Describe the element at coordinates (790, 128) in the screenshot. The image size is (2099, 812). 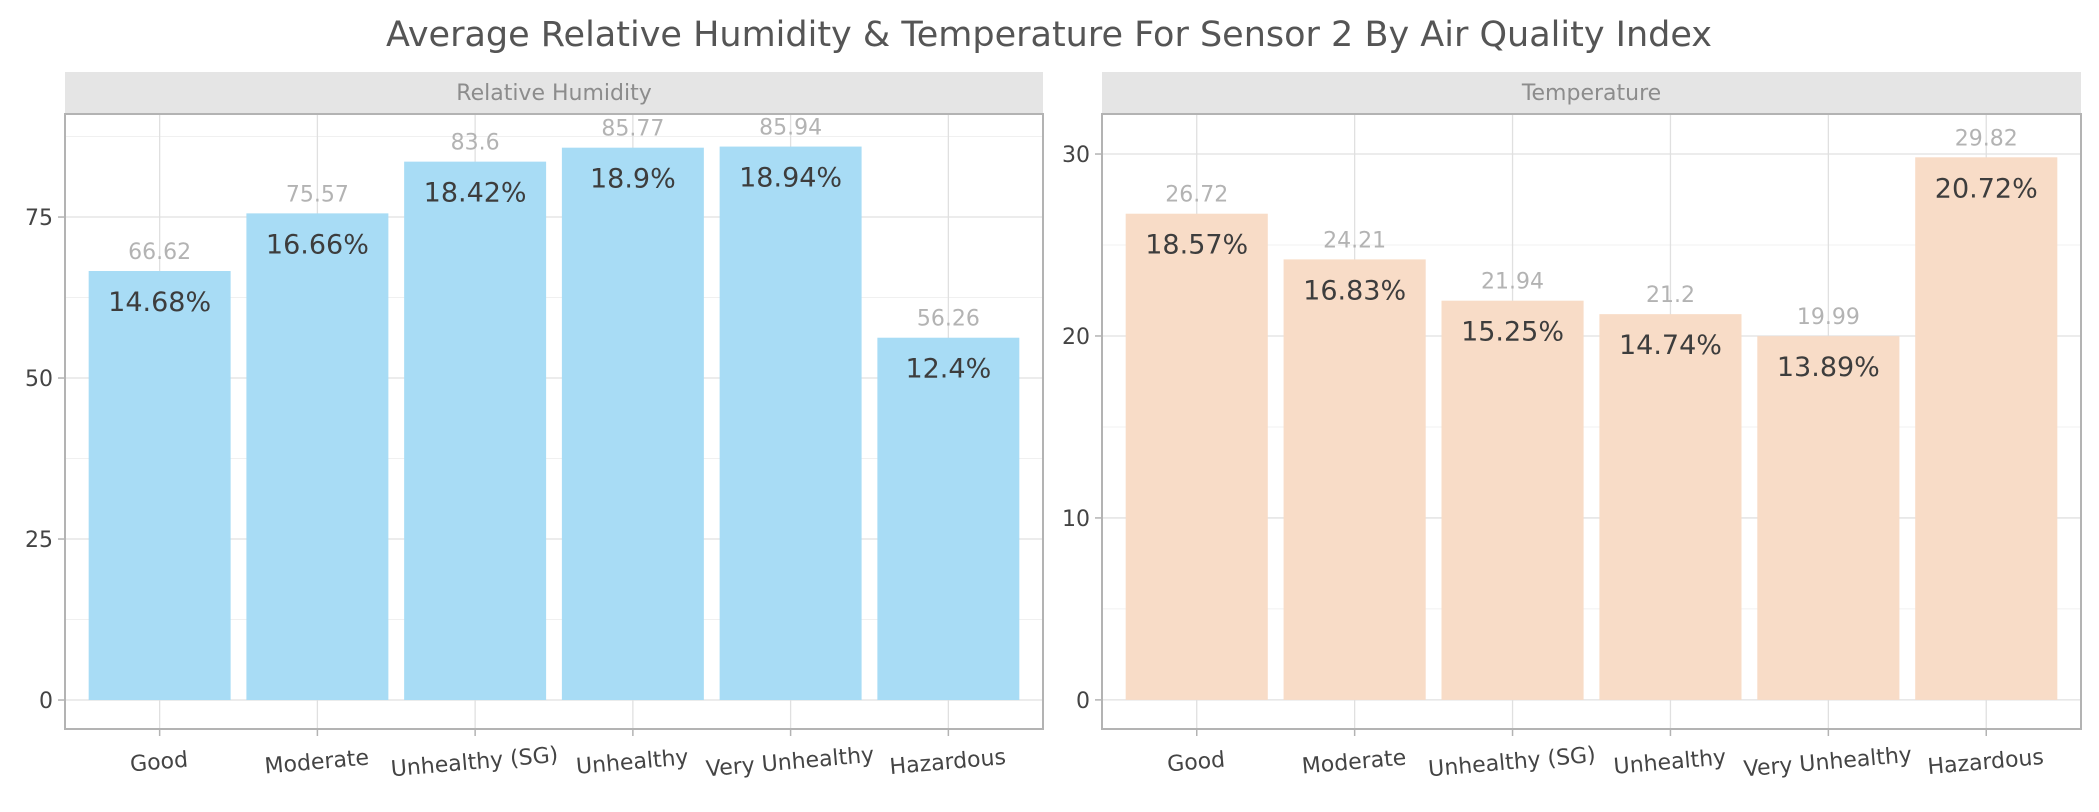
I see `bar-value-label: 85.94` at that location.